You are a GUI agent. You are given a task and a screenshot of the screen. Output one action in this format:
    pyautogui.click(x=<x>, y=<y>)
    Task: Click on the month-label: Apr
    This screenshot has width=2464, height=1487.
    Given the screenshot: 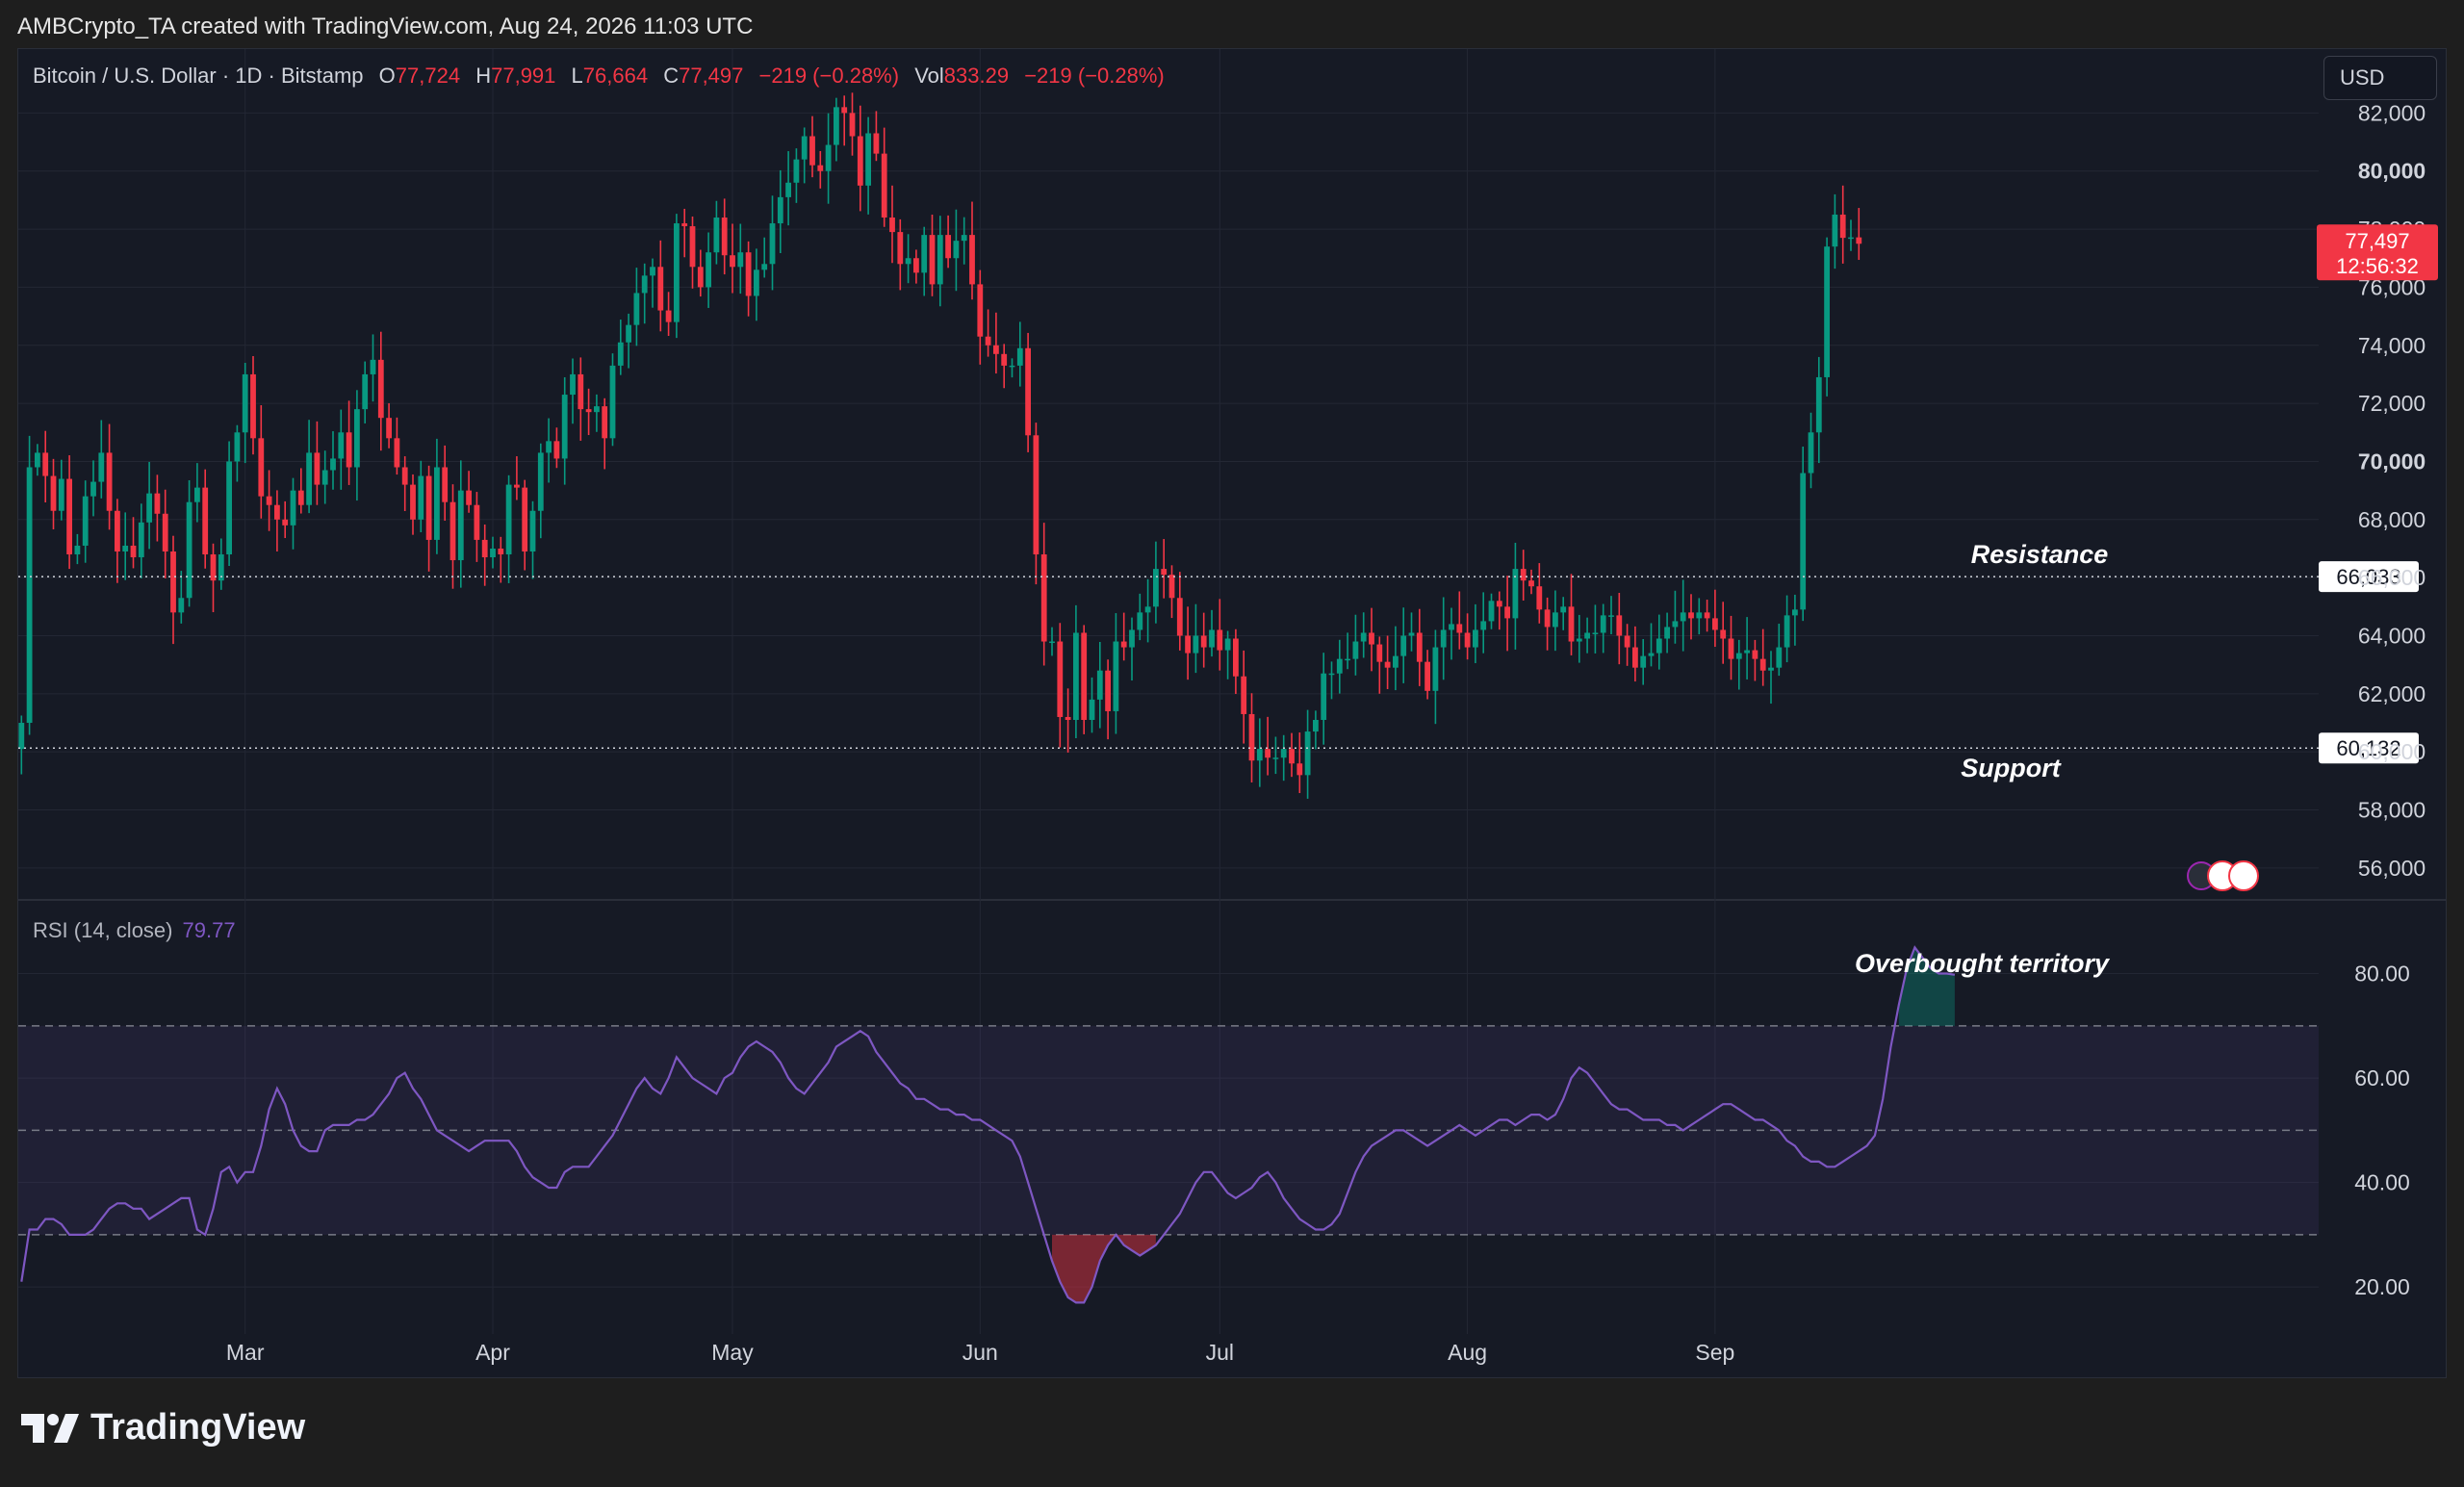 What is the action you would take?
    pyautogui.click(x=492, y=1352)
    